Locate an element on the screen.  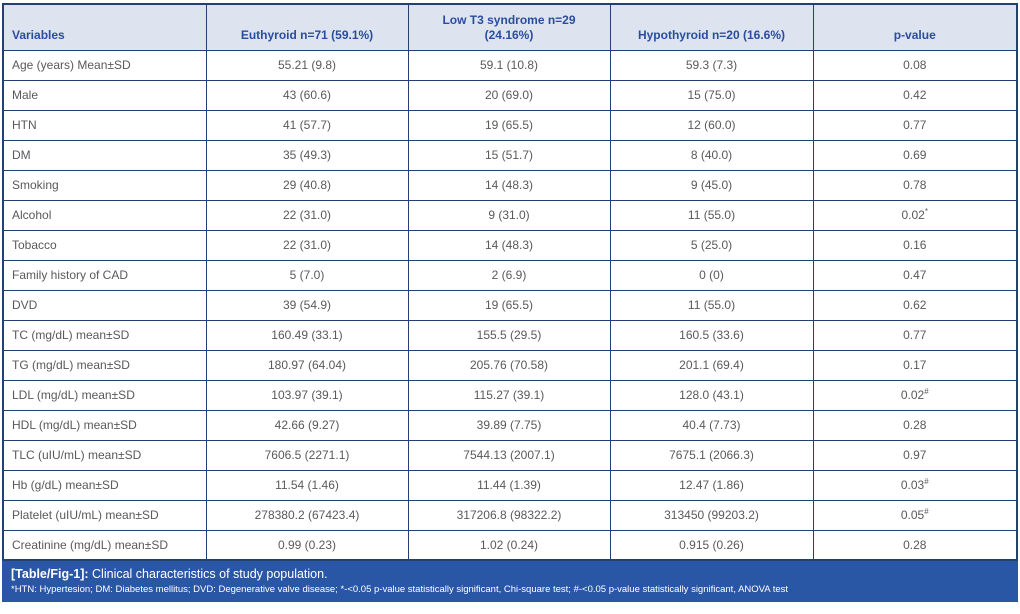
table-row: Tobacco 22 (31.0) 14 (48.3) 5 (25.0) 0.16 is located at coordinates (510, 245).